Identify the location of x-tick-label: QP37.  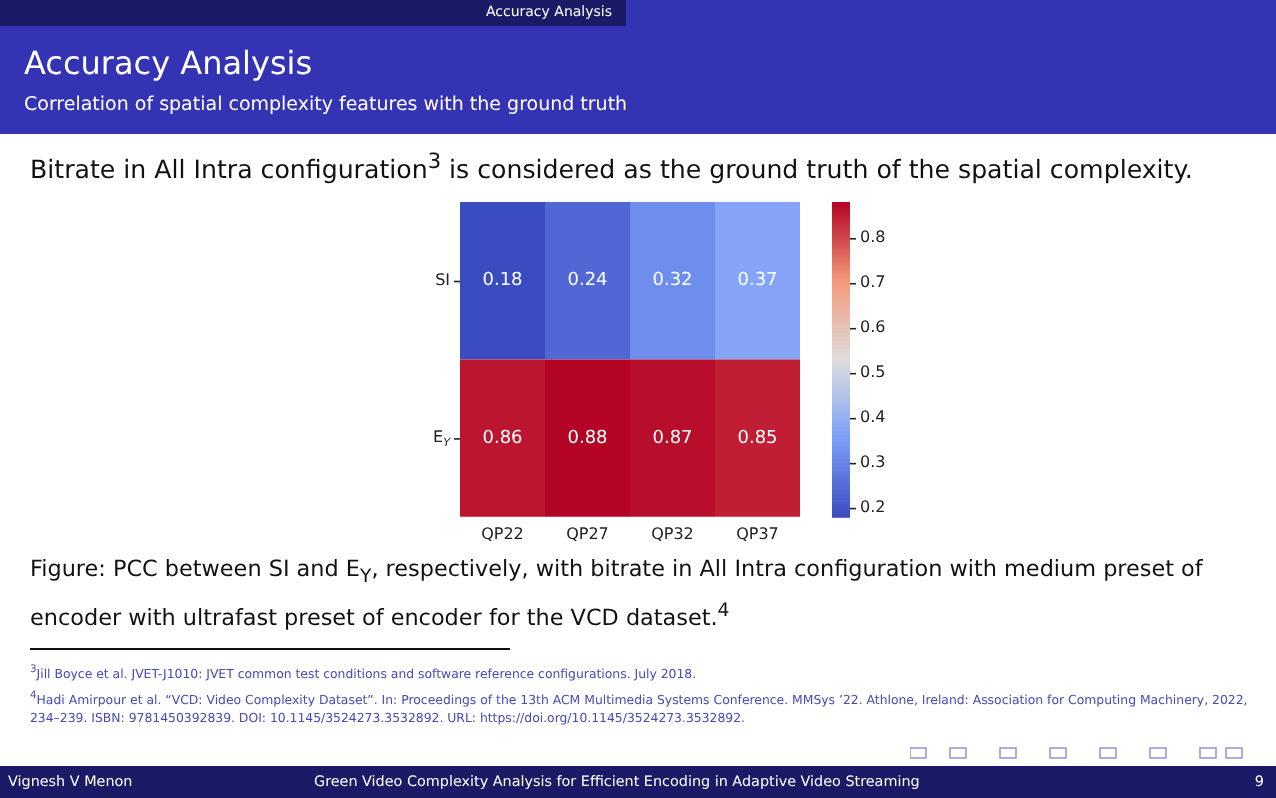
(757, 533).